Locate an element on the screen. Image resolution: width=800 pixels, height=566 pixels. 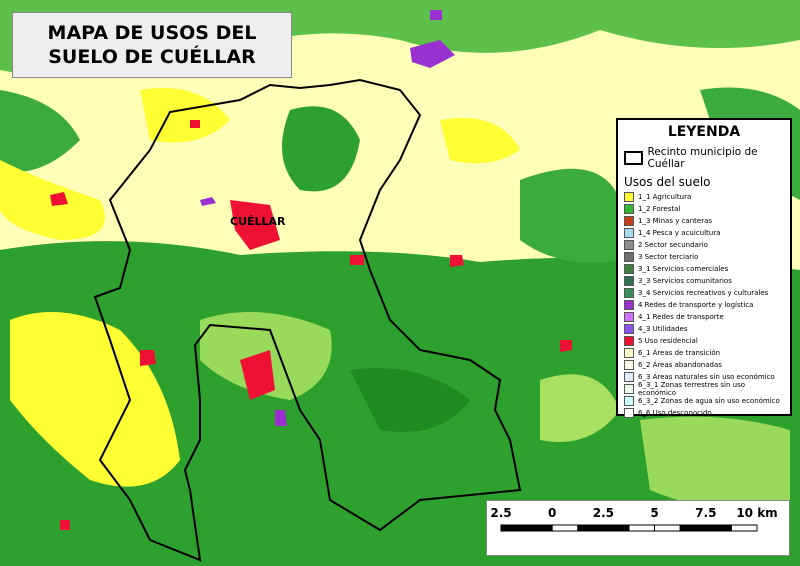
scale-bar-box: 2.5 0 2.5 5 7.5 10 km is located at coordinates (638, 528).